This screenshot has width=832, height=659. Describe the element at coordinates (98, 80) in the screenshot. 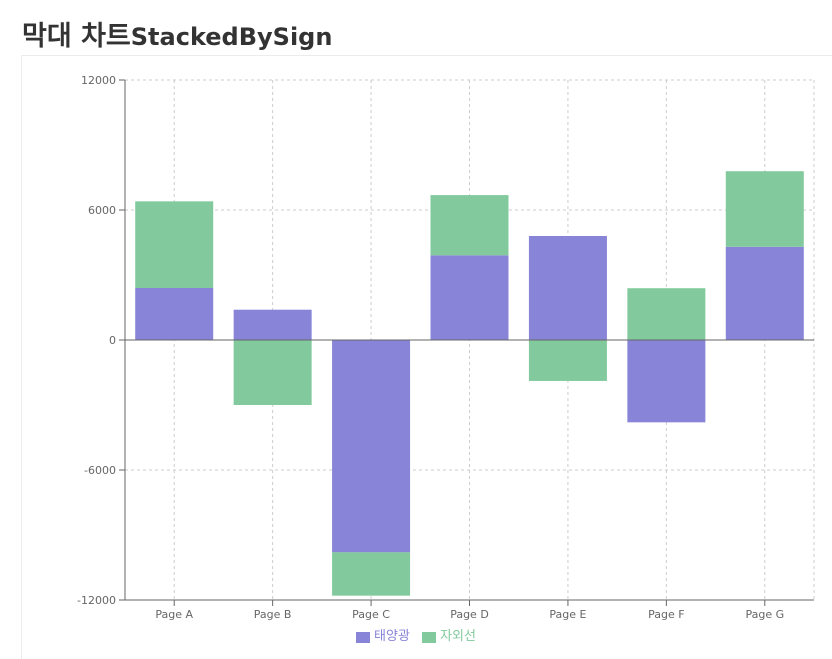

I see `y-tick-label-4: 12000` at that location.